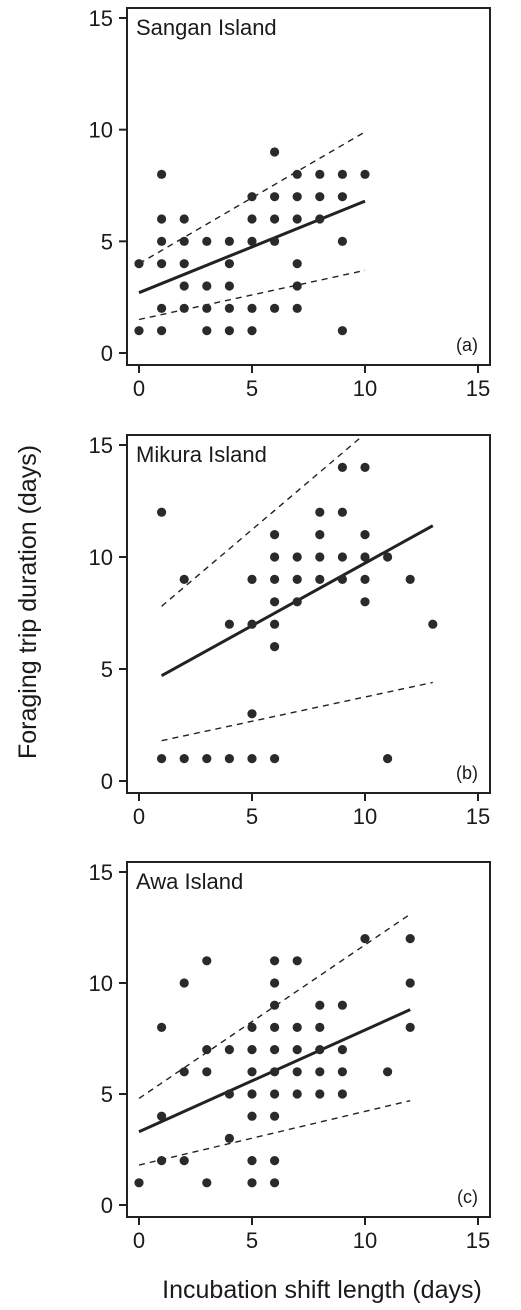  I want to click on lower-bound-line, so click(297, 711).